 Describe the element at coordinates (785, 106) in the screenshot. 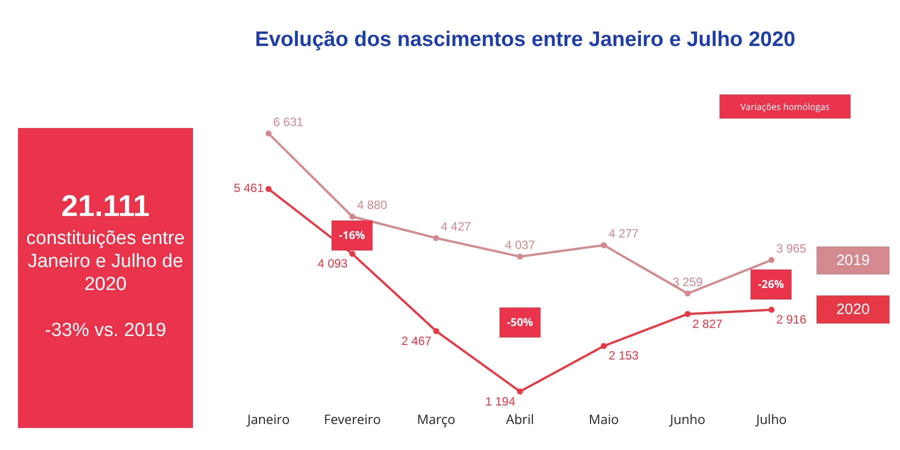

I see `text: Variações homólogas` at that location.